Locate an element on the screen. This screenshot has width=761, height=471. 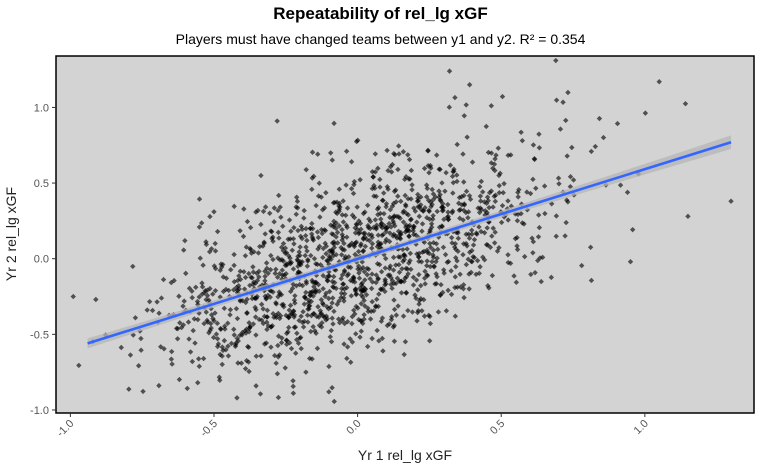
y-tick-label: 0.5 is located at coordinates (41, 184).